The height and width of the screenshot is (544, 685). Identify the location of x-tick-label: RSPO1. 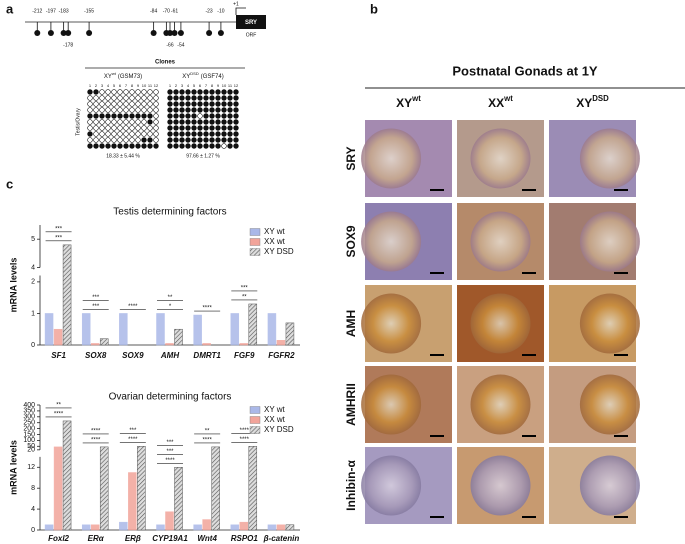
(245, 538).